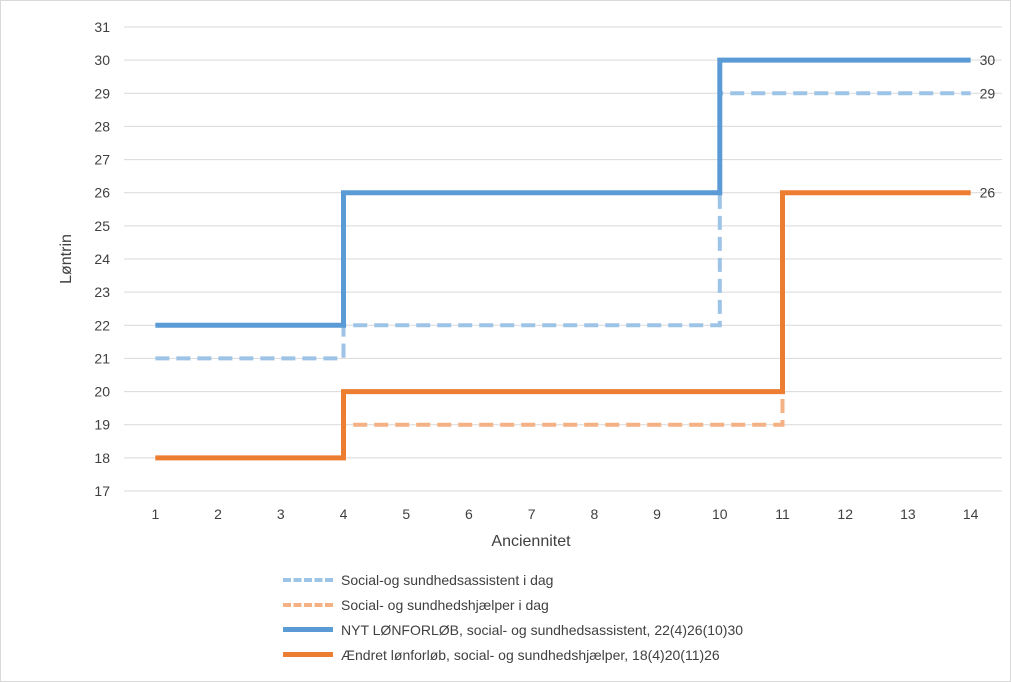  Describe the element at coordinates (469, 514) in the screenshot. I see `x-tick-label: 6` at that location.